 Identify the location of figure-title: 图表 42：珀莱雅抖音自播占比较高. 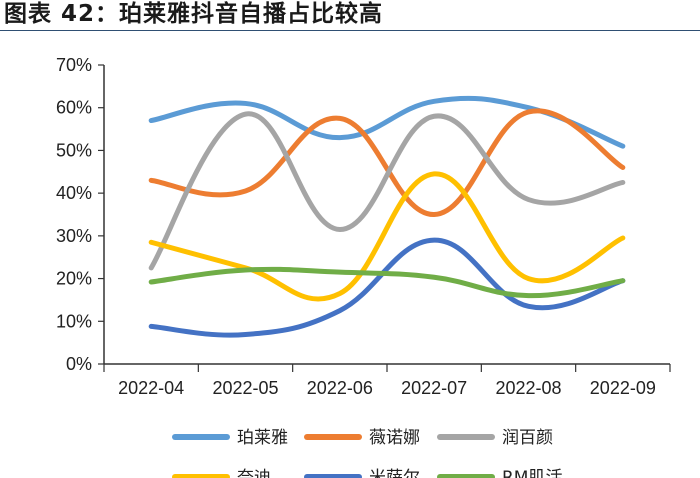
(194, 14).